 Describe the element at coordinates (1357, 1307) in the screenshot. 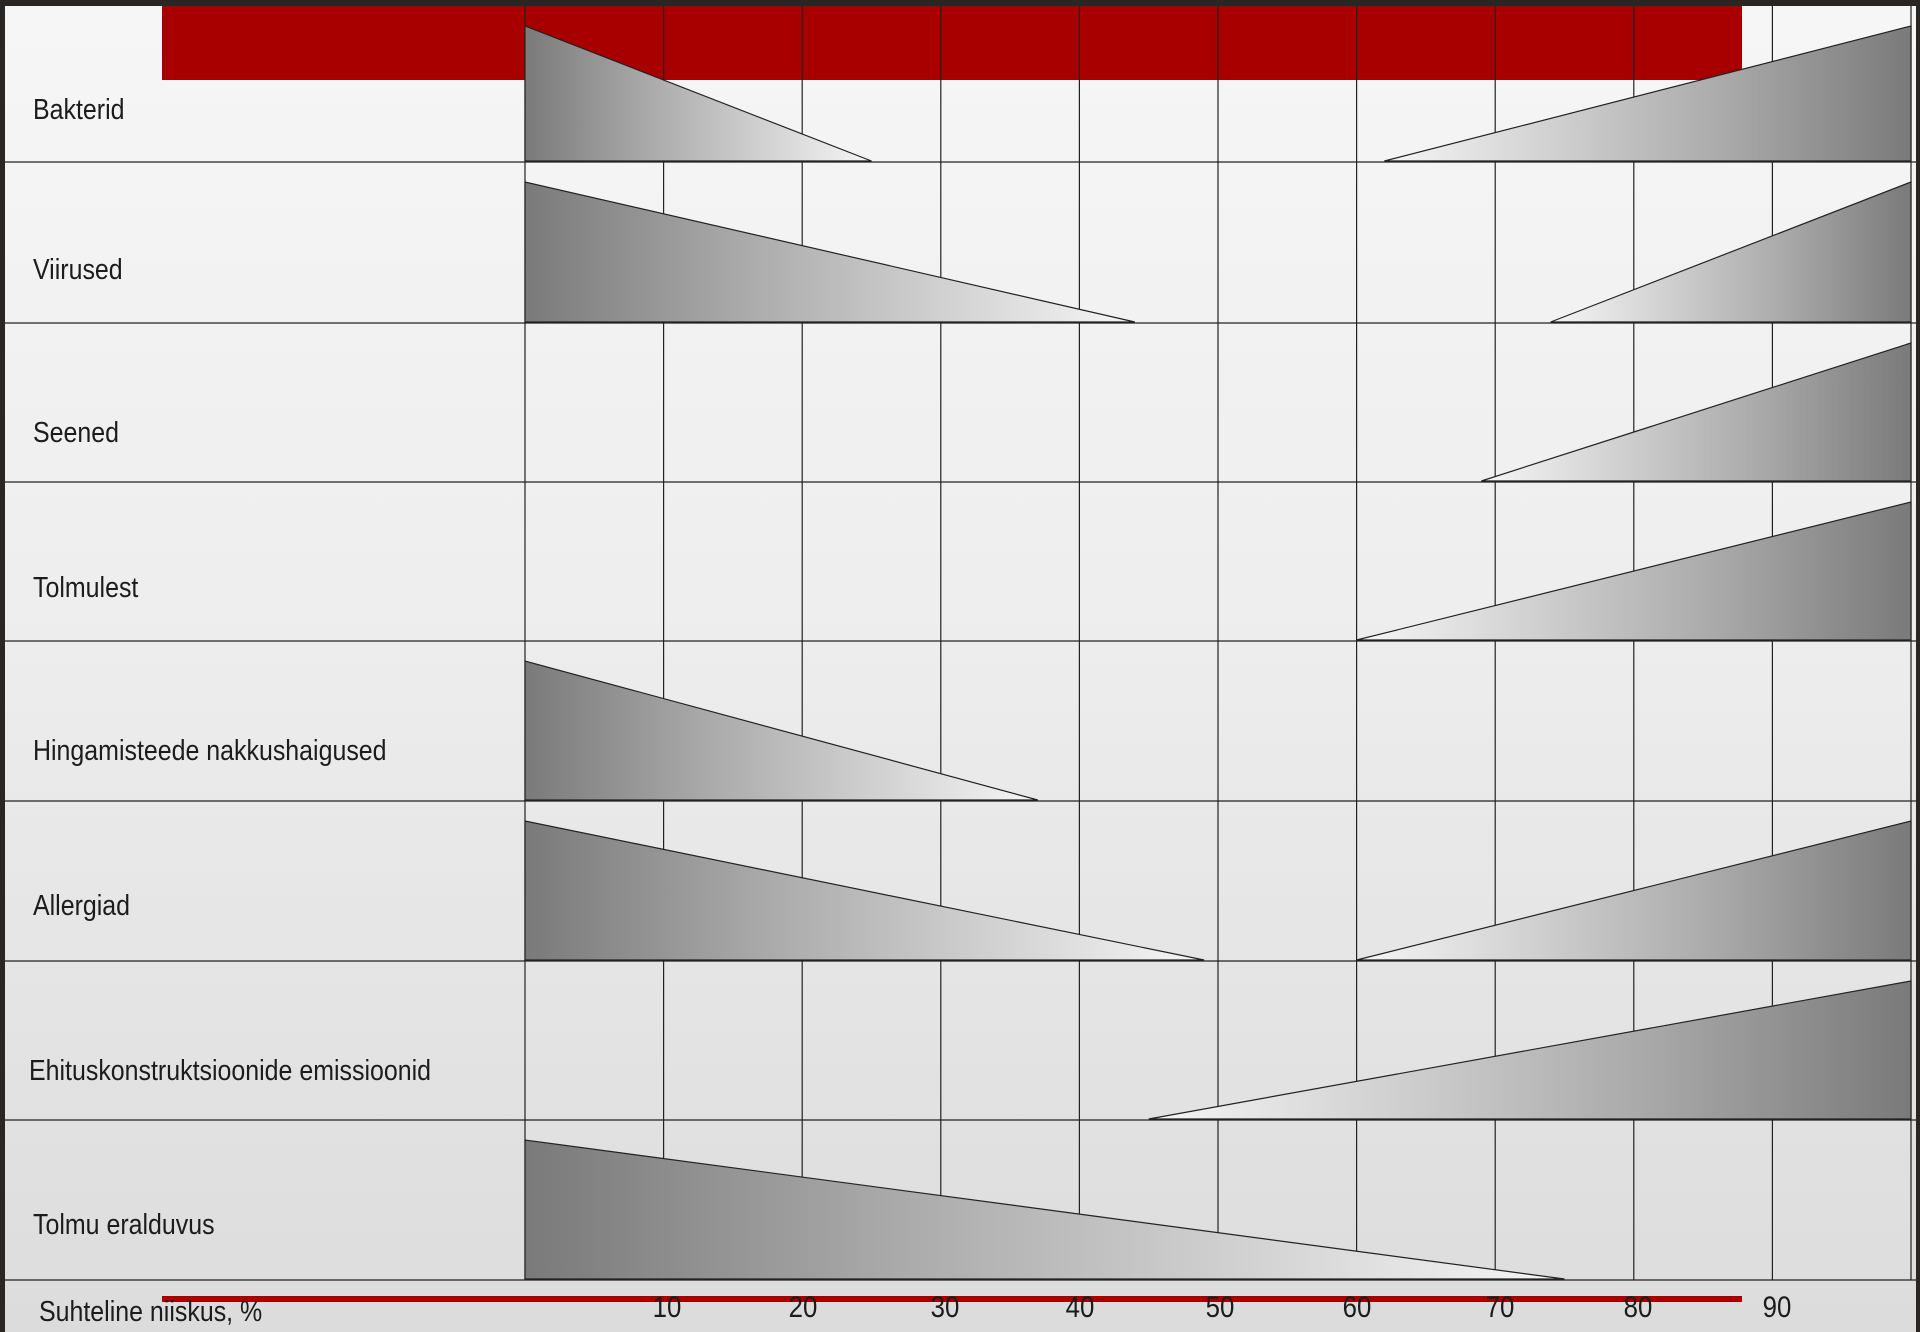

I see `x-tick-label: 60` at that location.